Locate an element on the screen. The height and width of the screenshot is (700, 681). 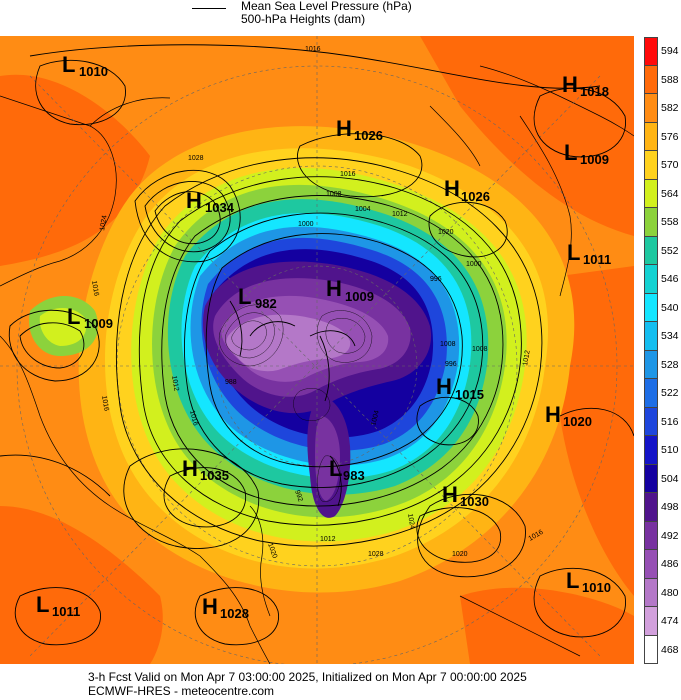
colorbar-label: 468 is located at coordinates (670, 649).